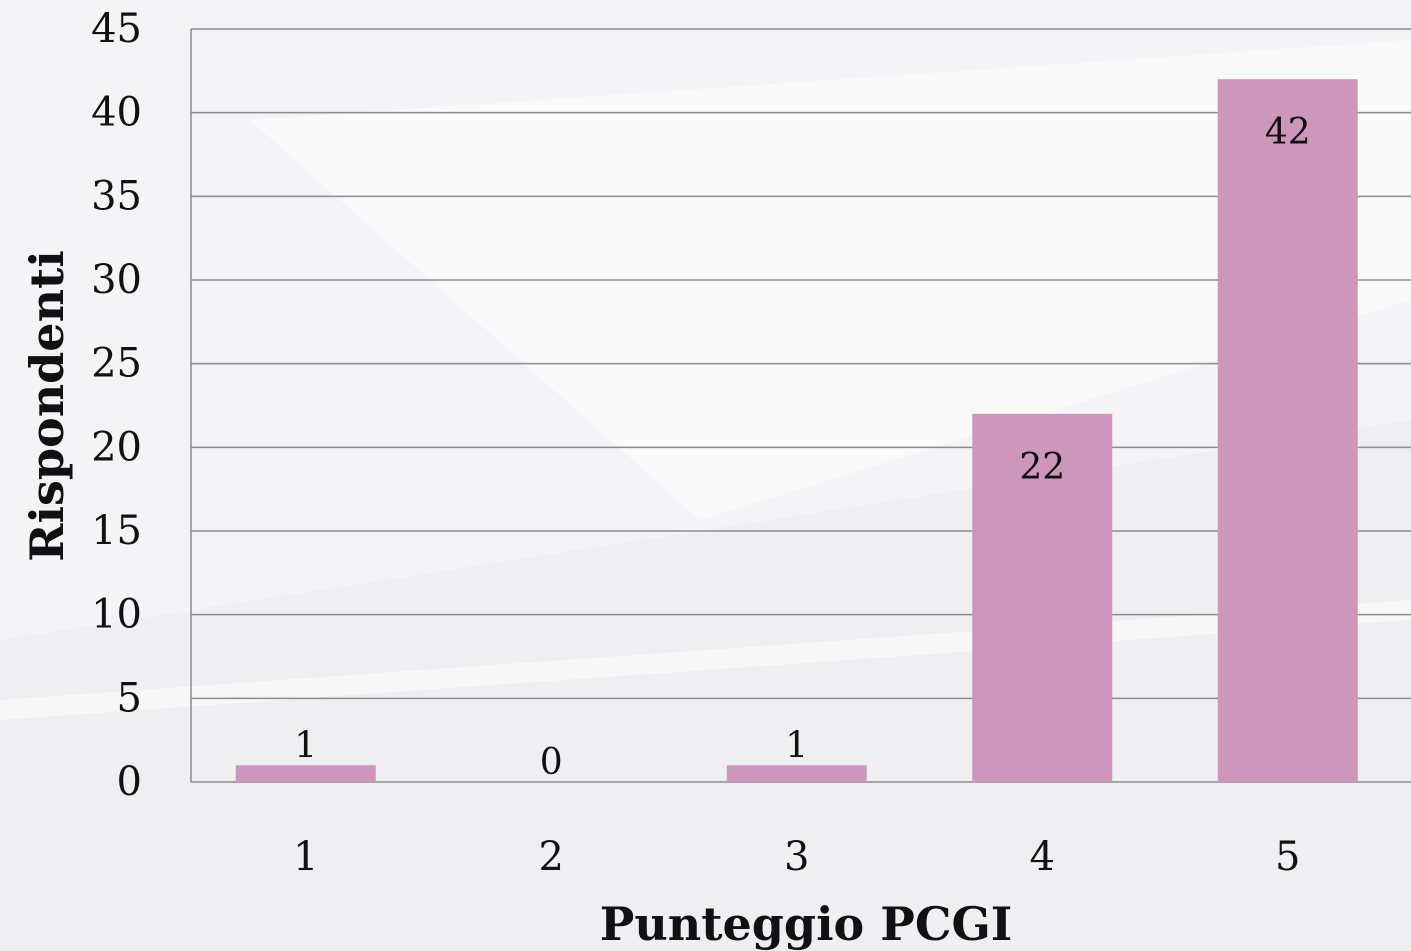  Describe the element at coordinates (305, 857) in the screenshot. I see `x-tick-label: 1` at that location.